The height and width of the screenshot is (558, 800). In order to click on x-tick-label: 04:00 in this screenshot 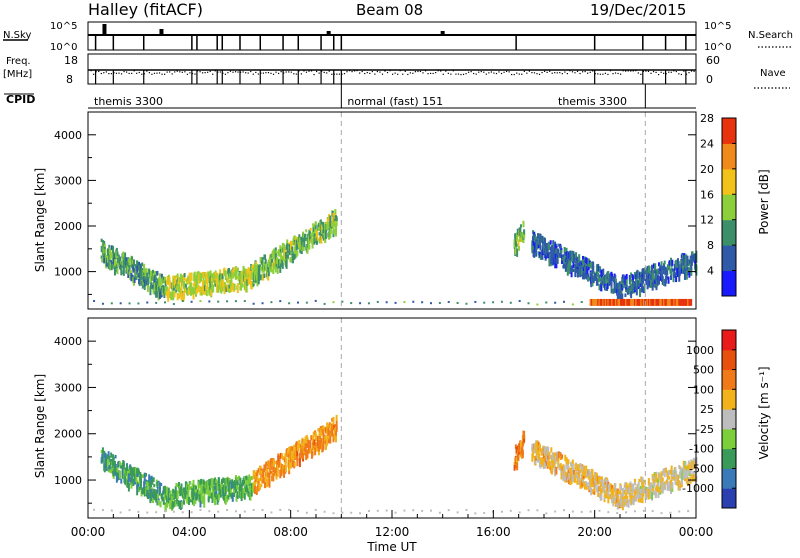, I will do `click(189, 532)`.